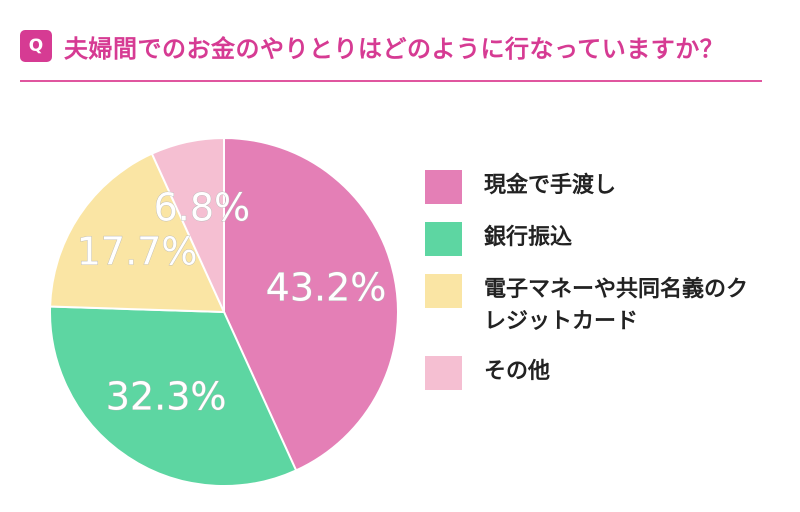  I want to click on pie-label-other: 6.8%, so click(202, 207).